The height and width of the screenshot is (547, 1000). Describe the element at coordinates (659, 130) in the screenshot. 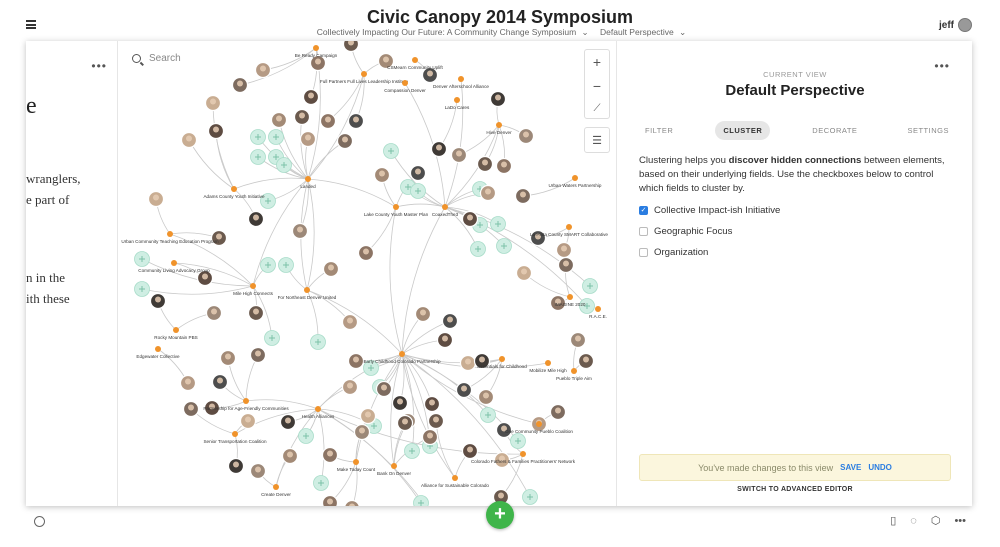

I see `tab-filter: FILTER` at that location.